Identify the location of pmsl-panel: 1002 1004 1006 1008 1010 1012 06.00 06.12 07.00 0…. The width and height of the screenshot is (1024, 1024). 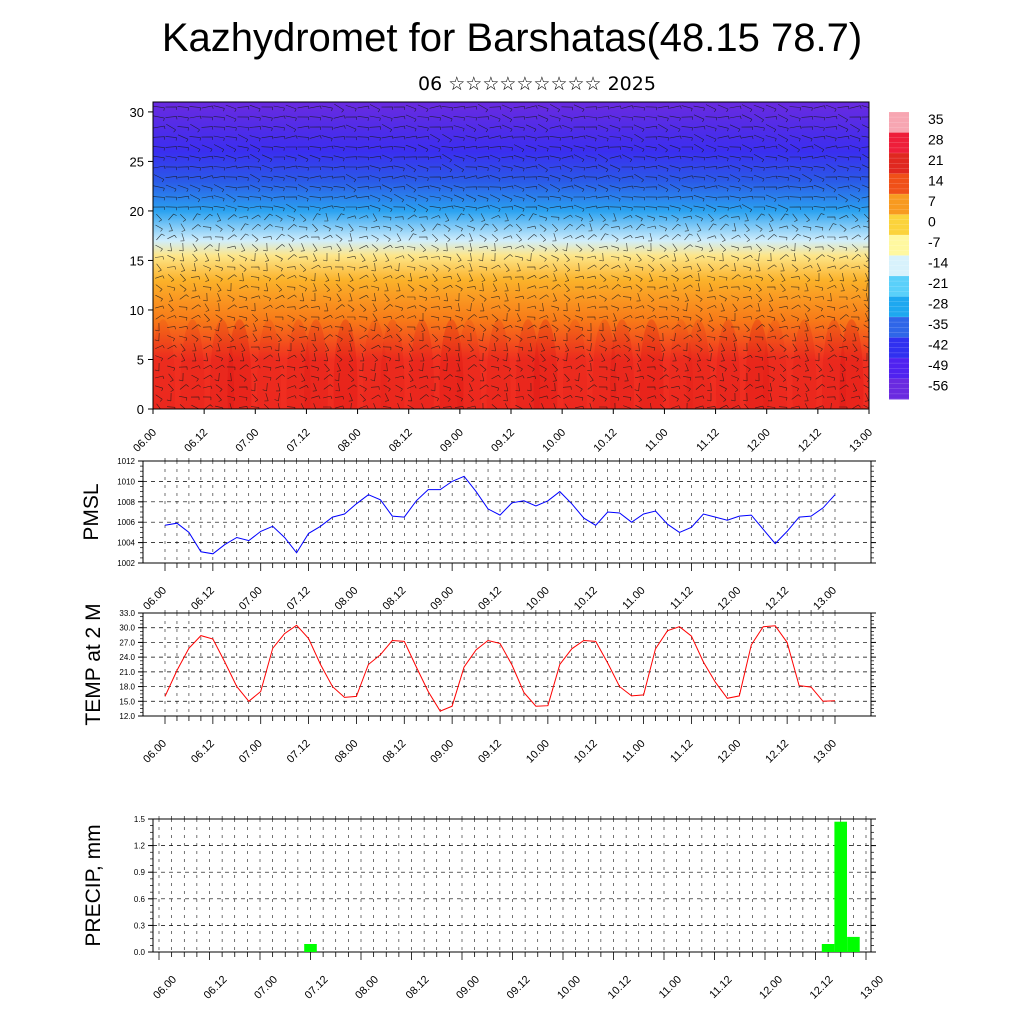
(478, 535).